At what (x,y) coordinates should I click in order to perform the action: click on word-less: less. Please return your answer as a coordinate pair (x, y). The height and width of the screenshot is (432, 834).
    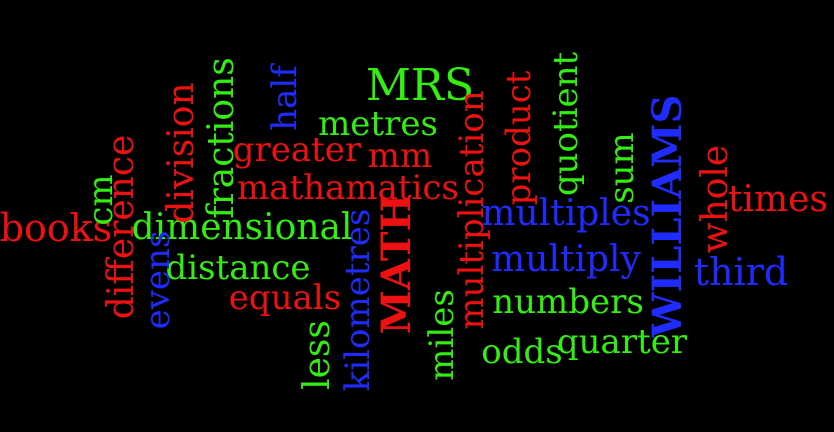
    Looking at the image, I should click on (317, 355).